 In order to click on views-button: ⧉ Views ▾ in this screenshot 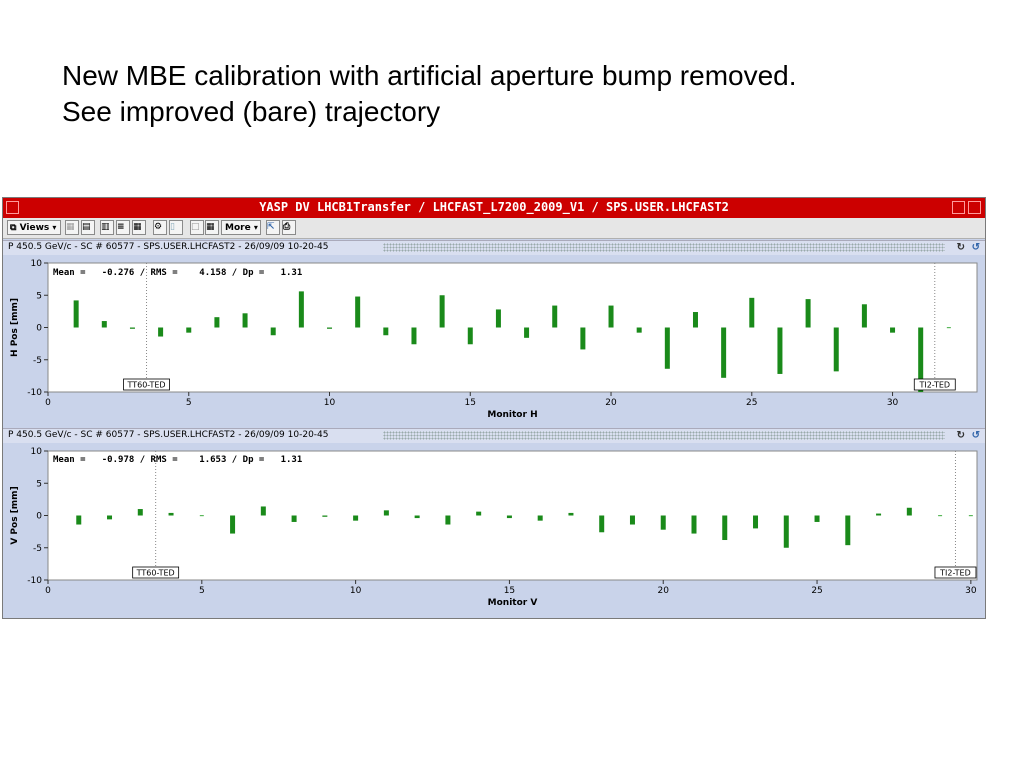, I will do `click(34, 227)`.